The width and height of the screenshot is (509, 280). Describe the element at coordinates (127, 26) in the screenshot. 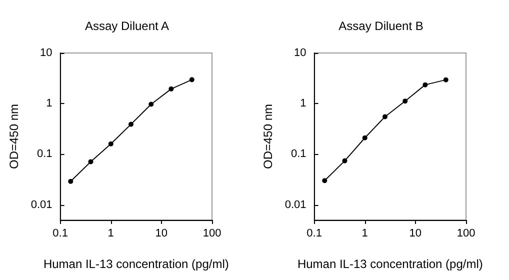

I see `chart-title: Assay Diluent A` at that location.